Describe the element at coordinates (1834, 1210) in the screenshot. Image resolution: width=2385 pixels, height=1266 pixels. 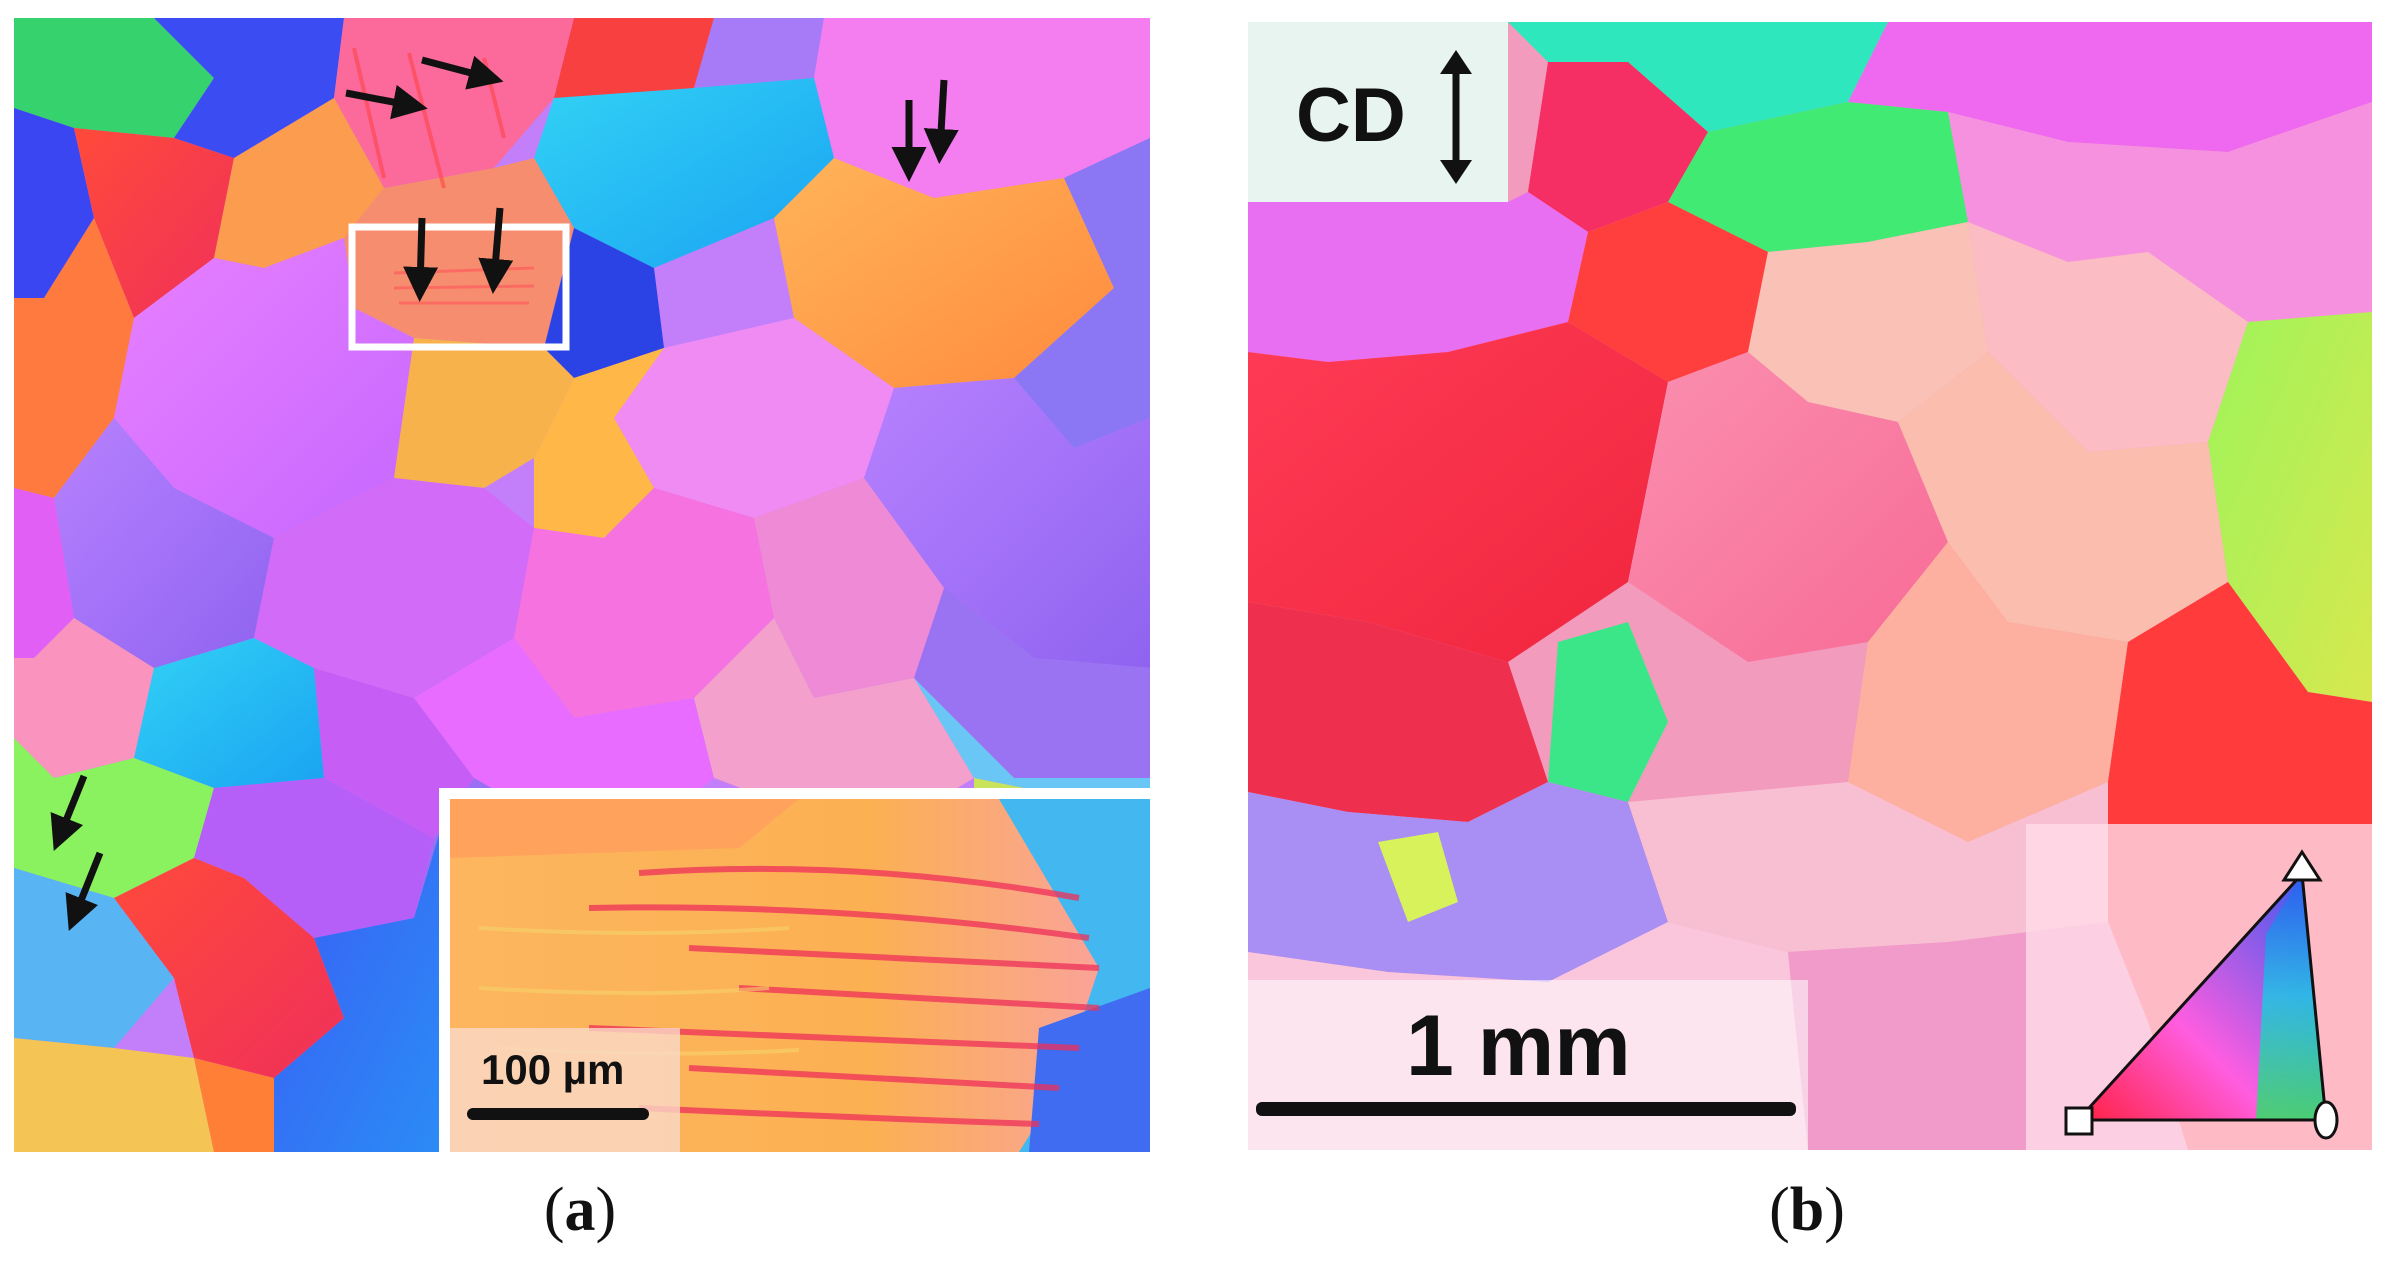
I see `caption-b-close: )` at that location.